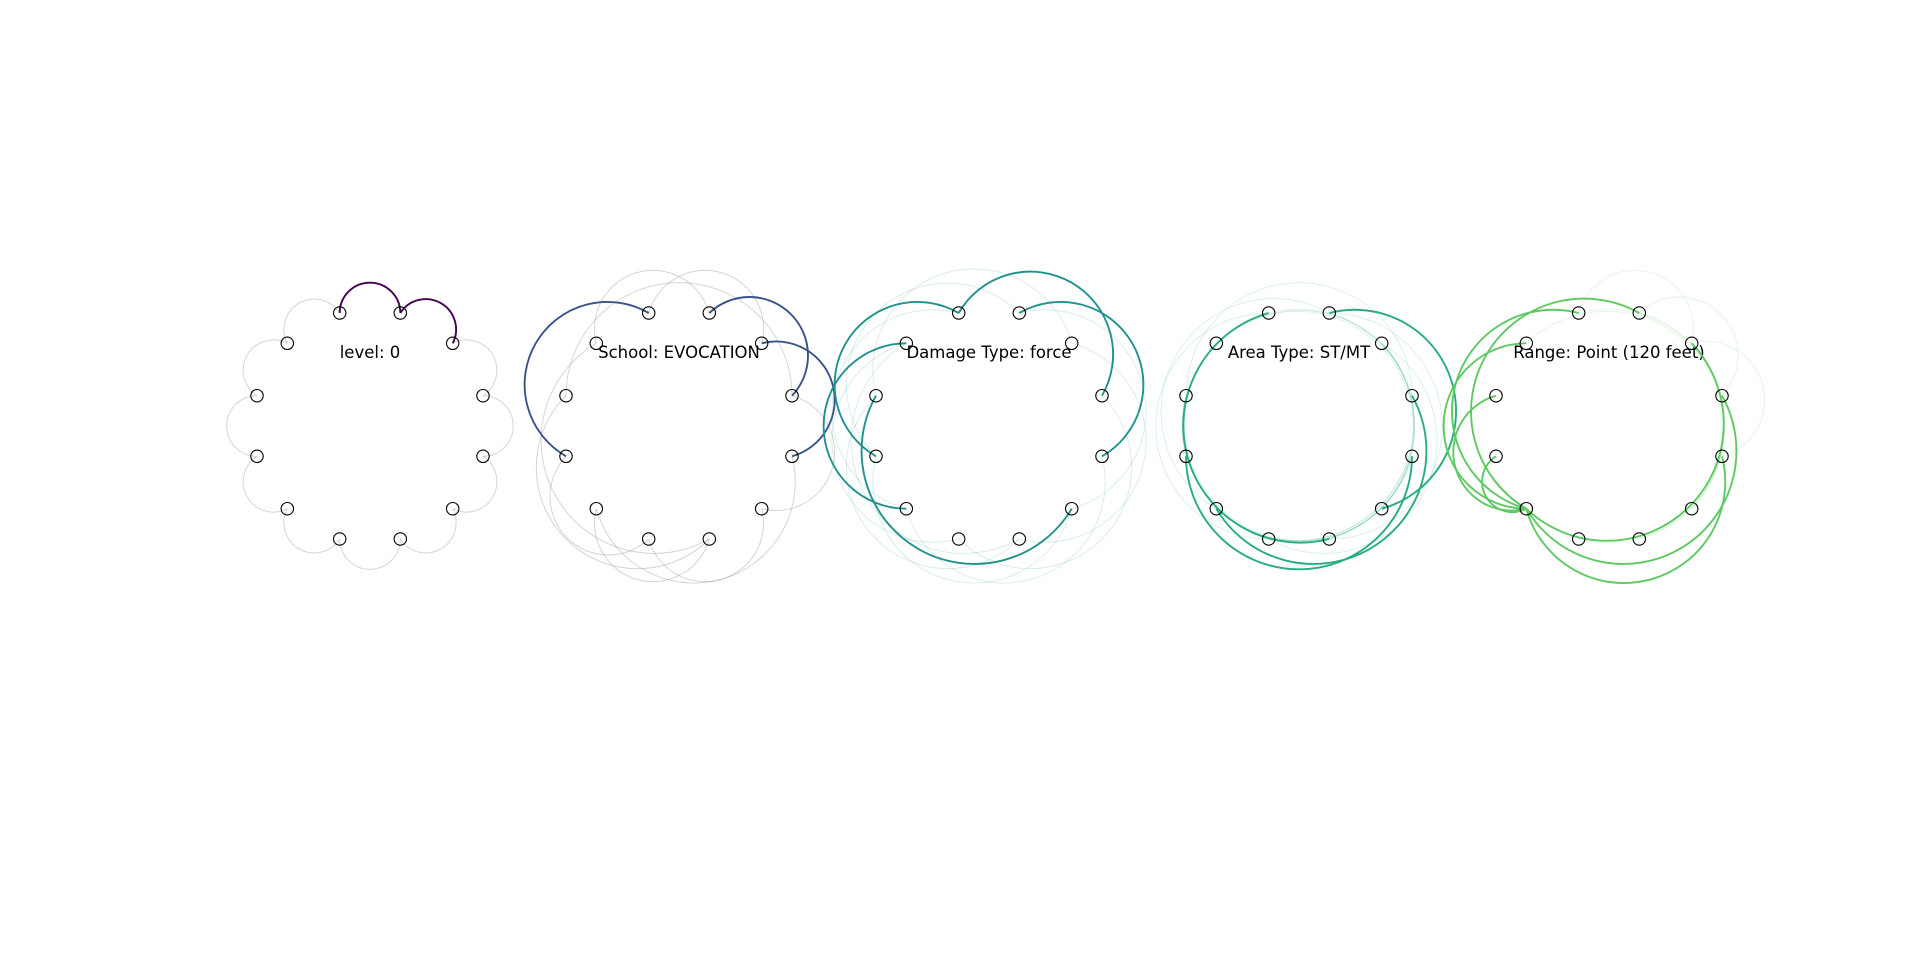 This screenshot has height=975, width=1920. Describe the element at coordinates (370, 352) in the screenshot. I see `panel-title: level: 0` at that location.